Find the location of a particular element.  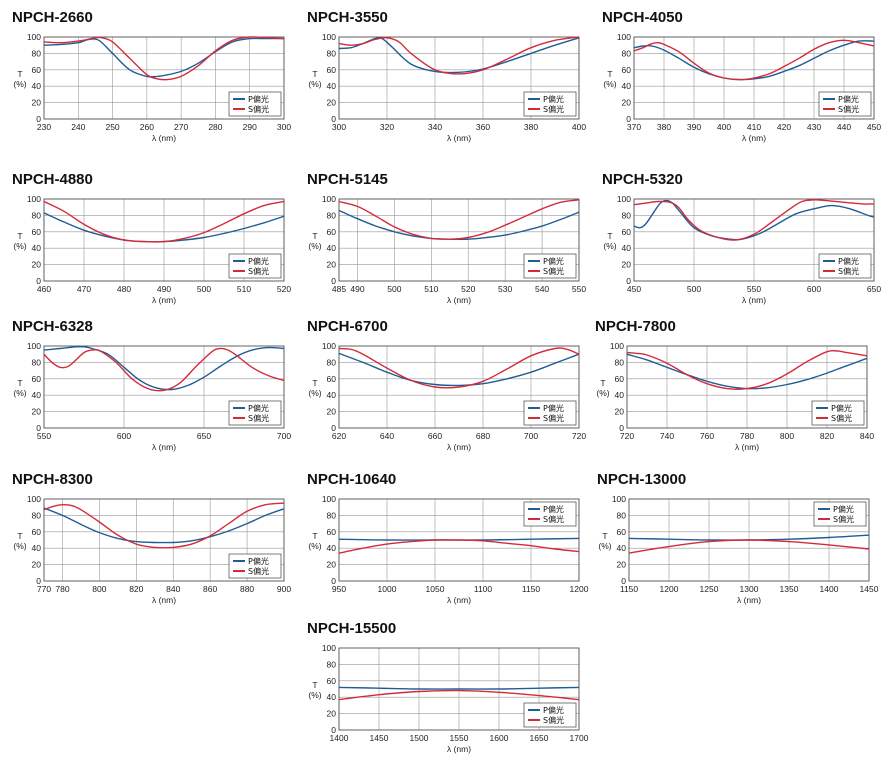

x-tick-label: 950 is located at coordinates (339, 589).